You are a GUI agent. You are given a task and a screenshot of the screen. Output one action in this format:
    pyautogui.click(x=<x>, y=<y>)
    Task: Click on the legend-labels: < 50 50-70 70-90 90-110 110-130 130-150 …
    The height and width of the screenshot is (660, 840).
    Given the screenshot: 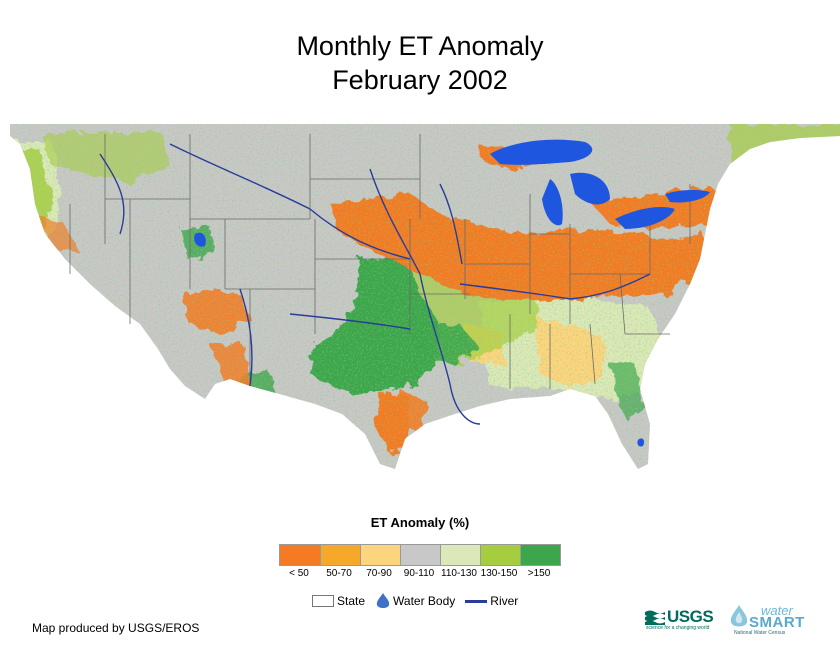 What is the action you would take?
    pyautogui.click(x=421, y=575)
    